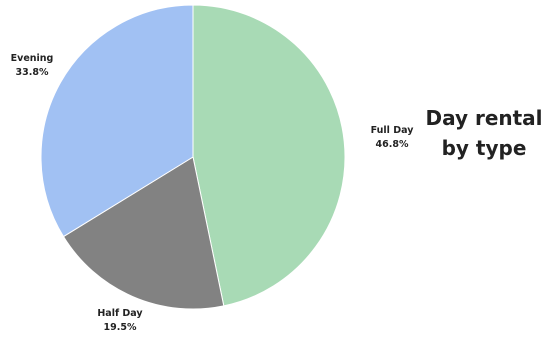 Image resolution: width=559 pixels, height=341 pixels. What do you see at coordinates (32, 72) in the screenshot?
I see `slice-label-value: 33.8%` at bounding box center [32, 72].